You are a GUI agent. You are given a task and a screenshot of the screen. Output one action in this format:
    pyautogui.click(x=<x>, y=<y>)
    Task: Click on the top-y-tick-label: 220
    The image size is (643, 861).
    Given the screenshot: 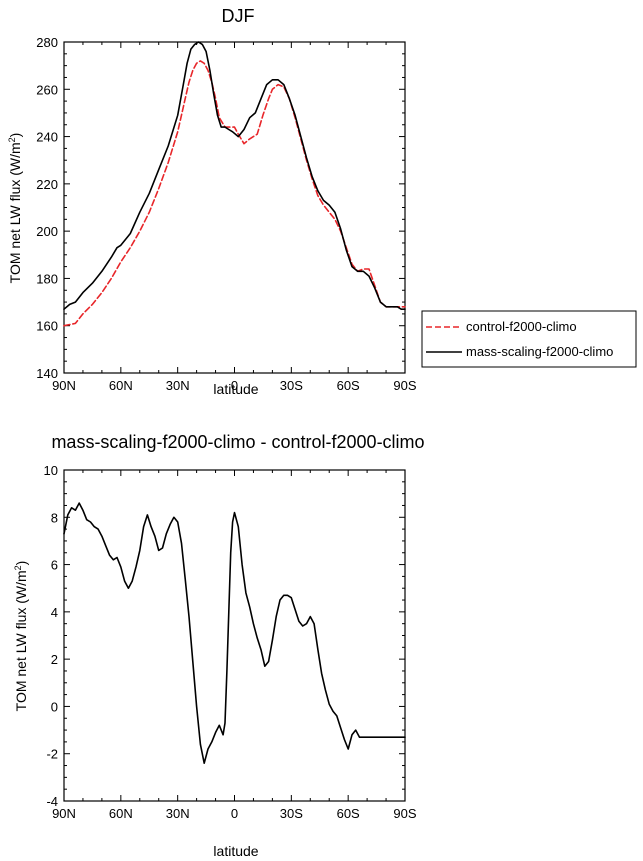 What is the action you would take?
    pyautogui.click(x=47, y=184)
    